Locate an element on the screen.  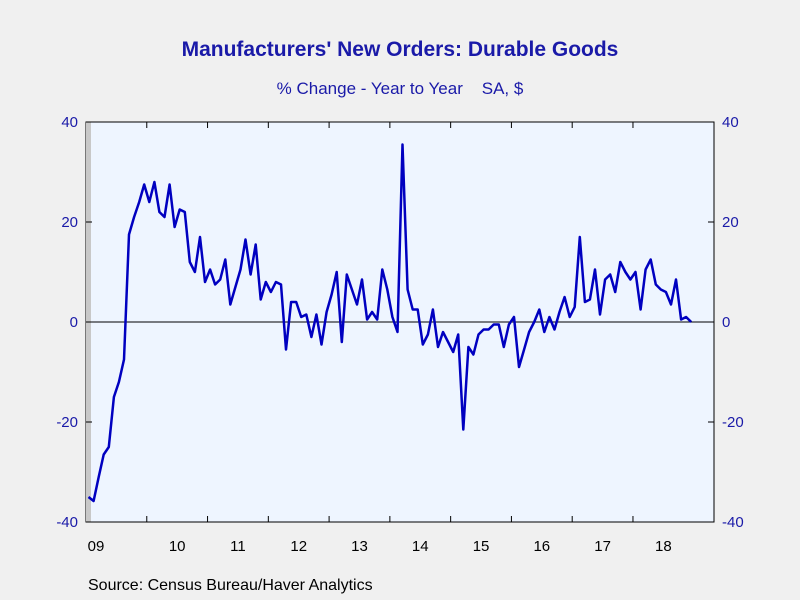
x-tick-label: 11 is located at coordinates (238, 546).